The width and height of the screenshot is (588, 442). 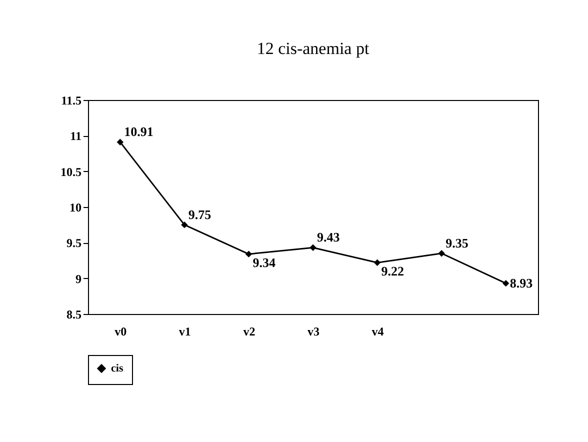 What do you see at coordinates (378, 331) in the screenshot?
I see `x-tick-label: v4` at bounding box center [378, 331].